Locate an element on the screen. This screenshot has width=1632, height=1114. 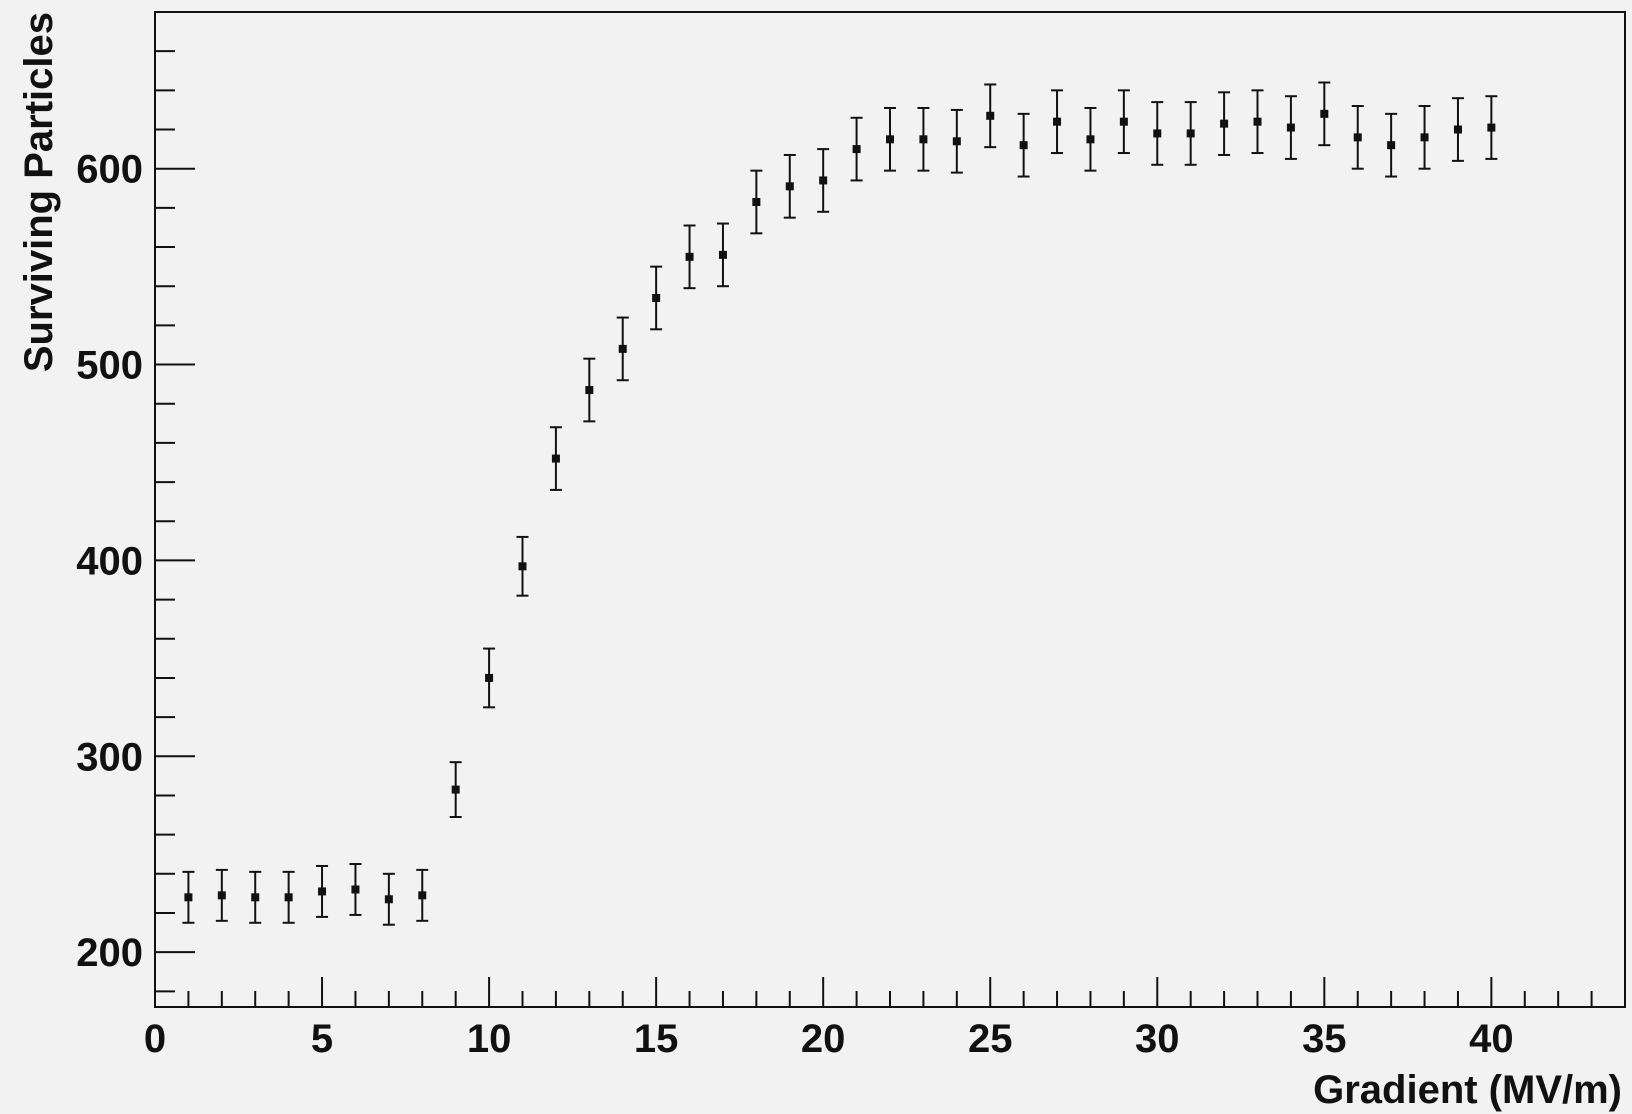
x-tick-label: 0 is located at coordinates (155, 1039).